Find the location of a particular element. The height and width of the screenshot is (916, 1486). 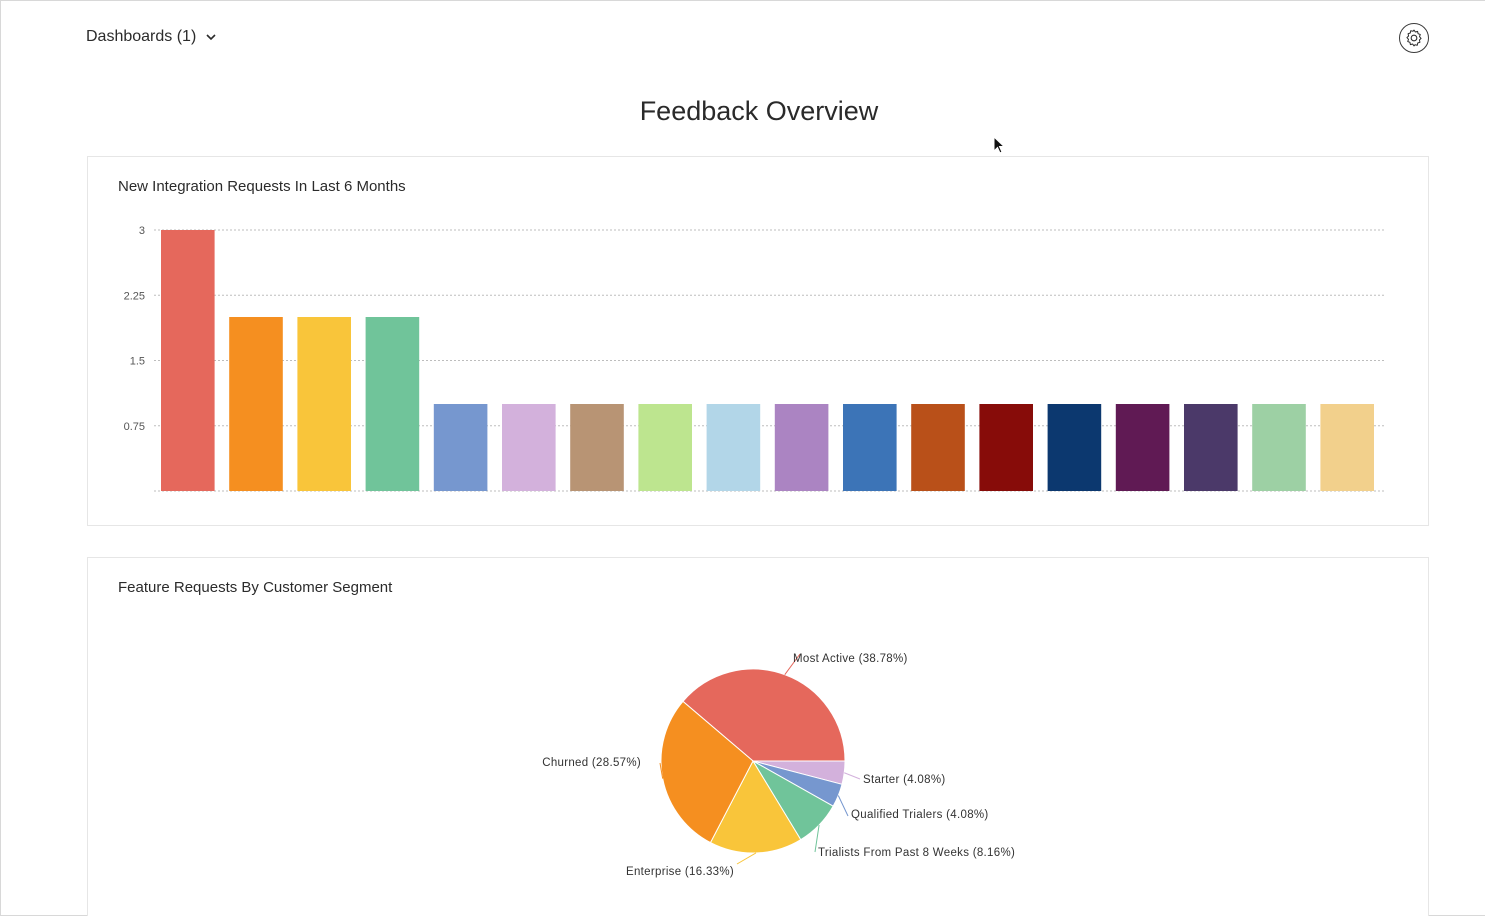

pie-slice-label: Churned (28.57%) is located at coordinates (591, 763).